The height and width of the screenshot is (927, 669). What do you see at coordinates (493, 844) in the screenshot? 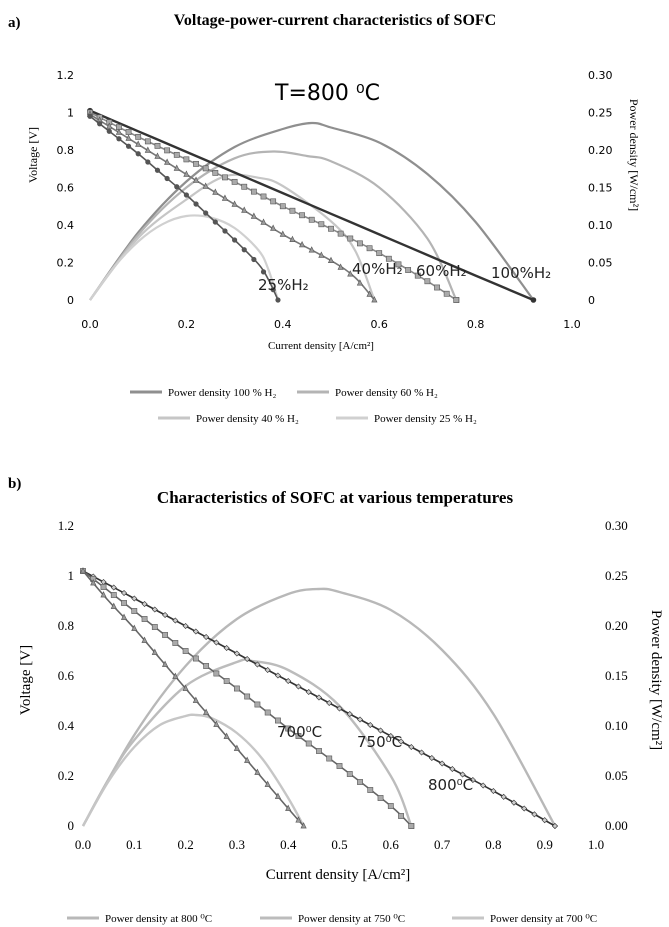
I see `x-tick-label: 0.8` at bounding box center [493, 844].